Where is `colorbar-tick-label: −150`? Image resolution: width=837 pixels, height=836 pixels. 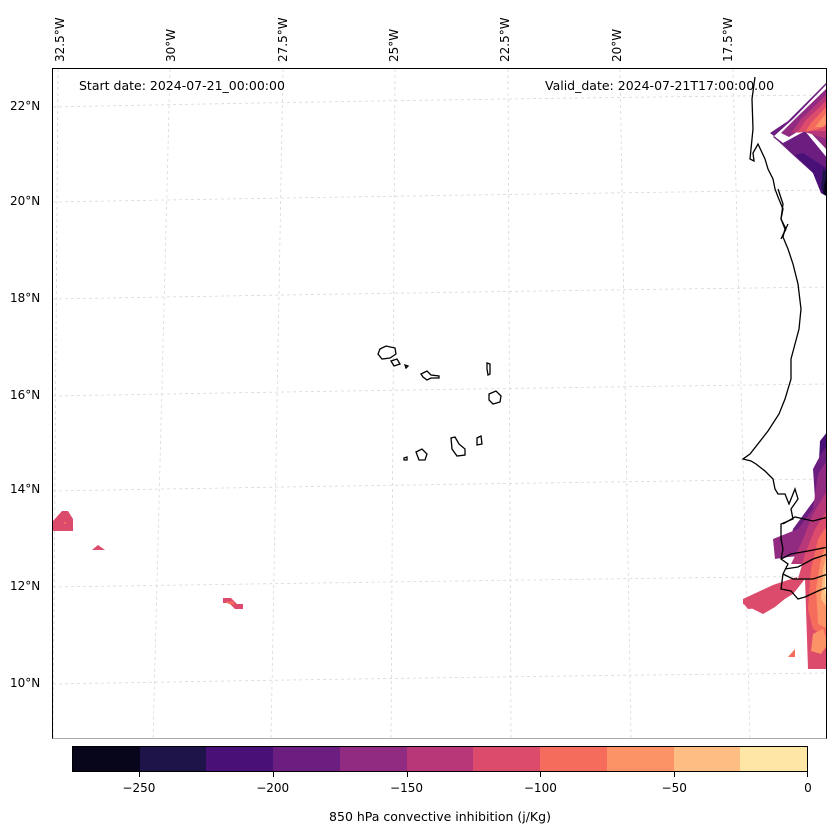
colorbar-tick-label: −150 is located at coordinates (407, 788).